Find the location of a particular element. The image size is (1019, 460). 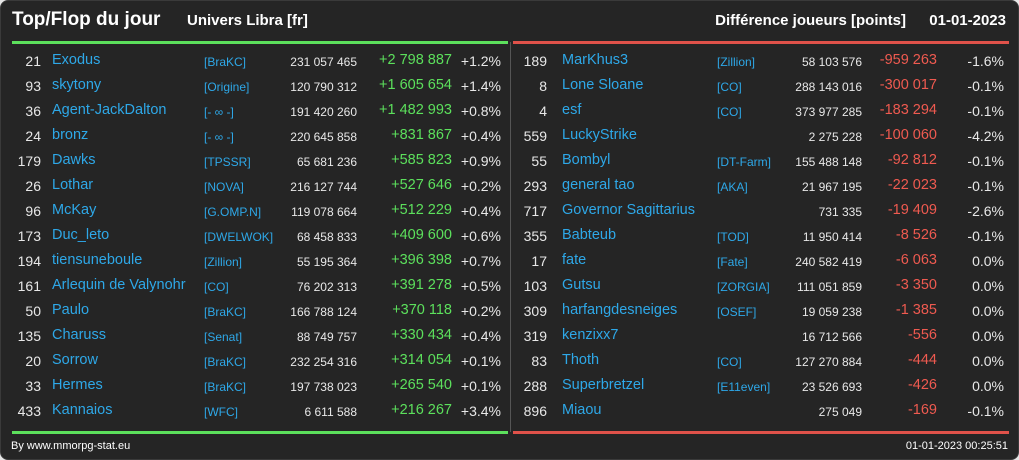

player-name-link: Thoth is located at coordinates (581, 360).